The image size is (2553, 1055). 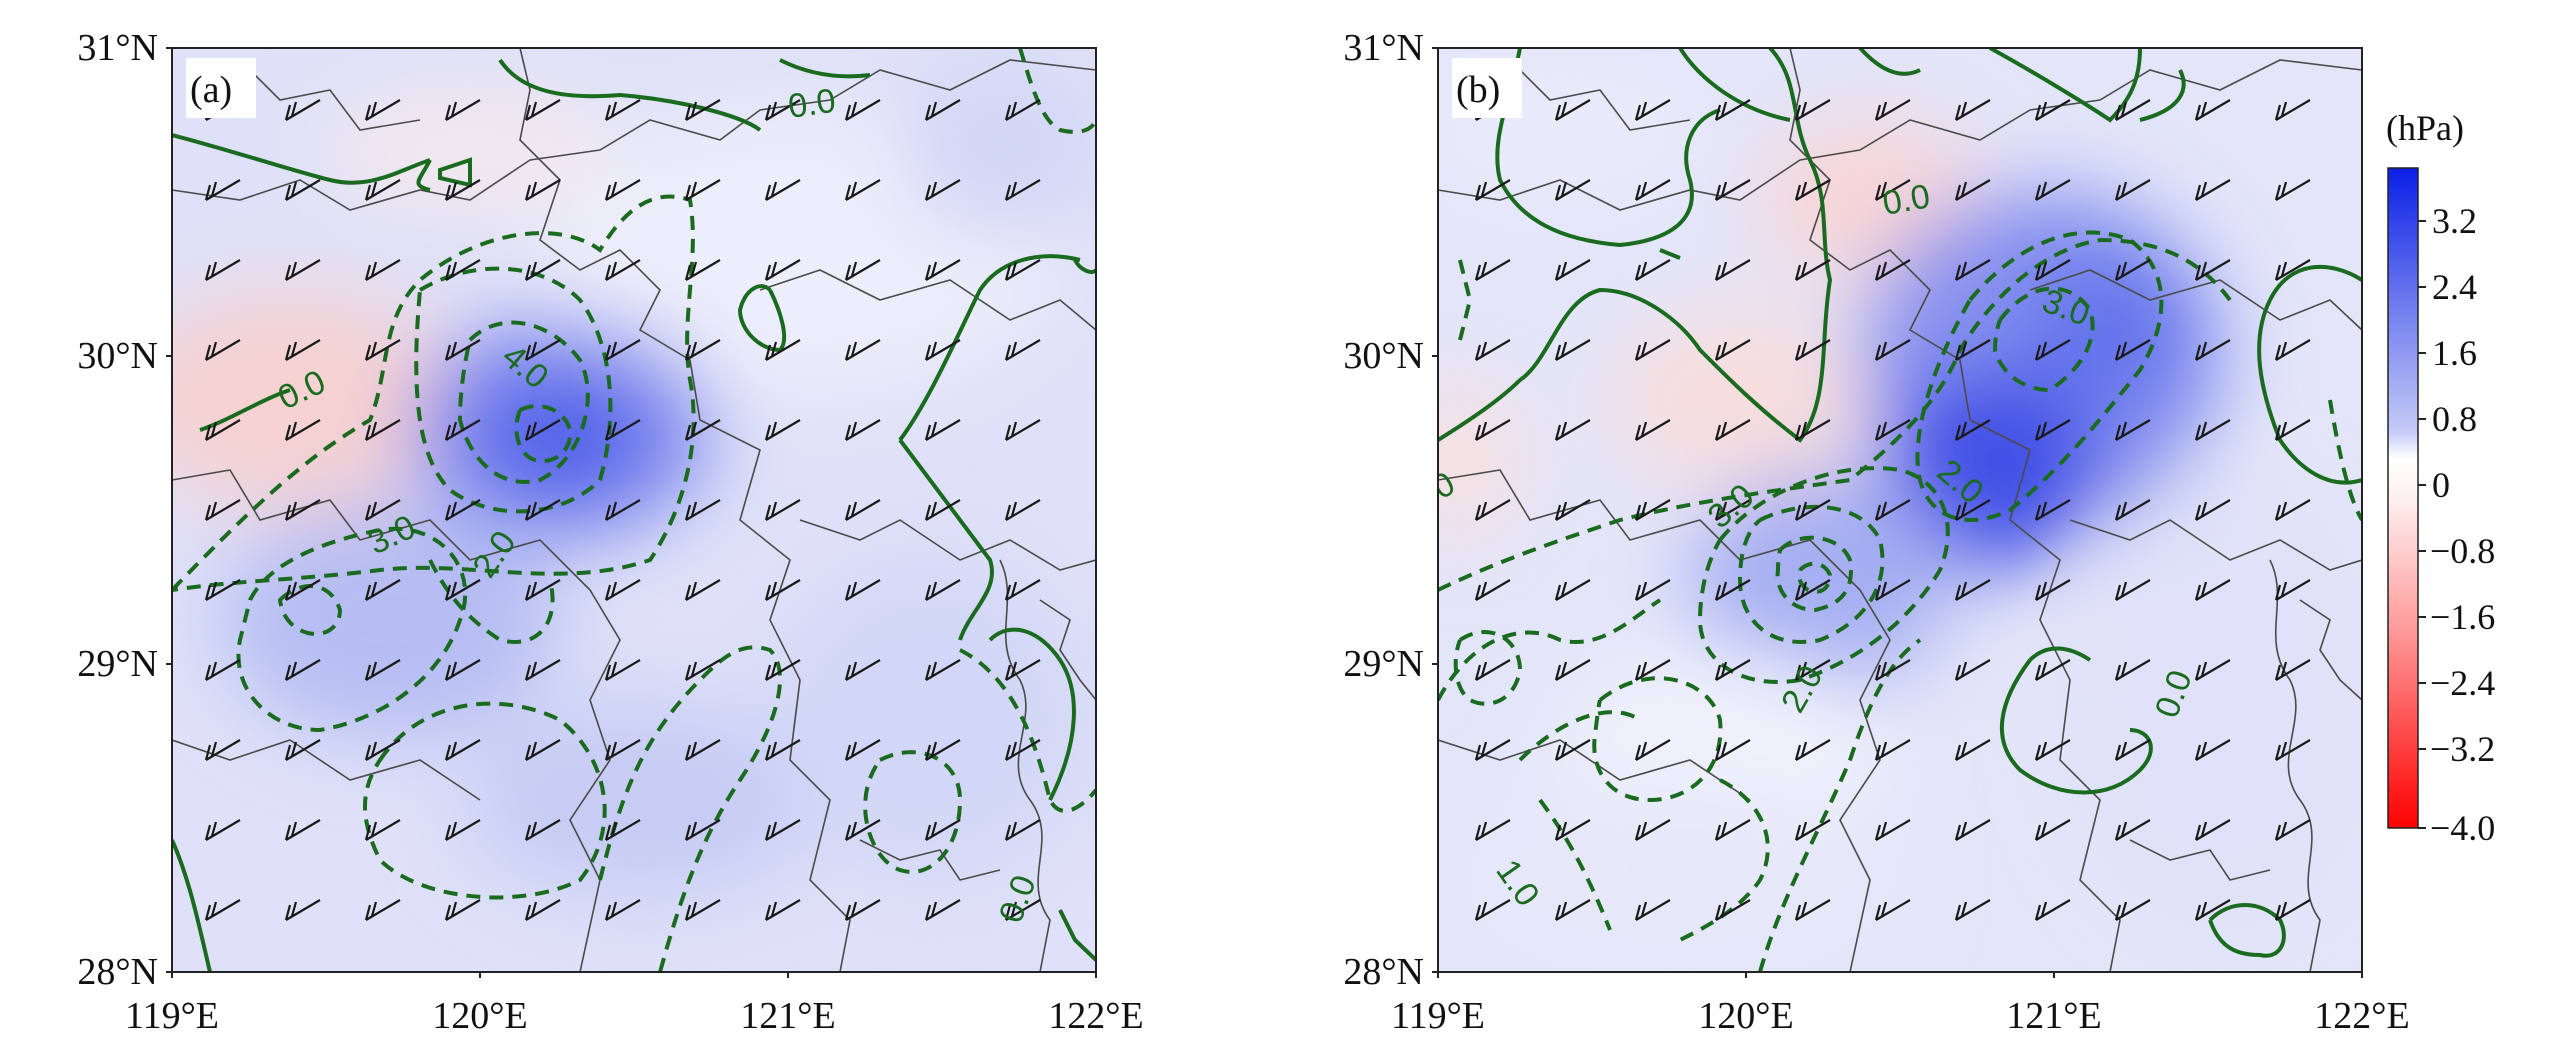 I want to click on colorbar-tick-label: 2.4, so click(x=2454, y=287).